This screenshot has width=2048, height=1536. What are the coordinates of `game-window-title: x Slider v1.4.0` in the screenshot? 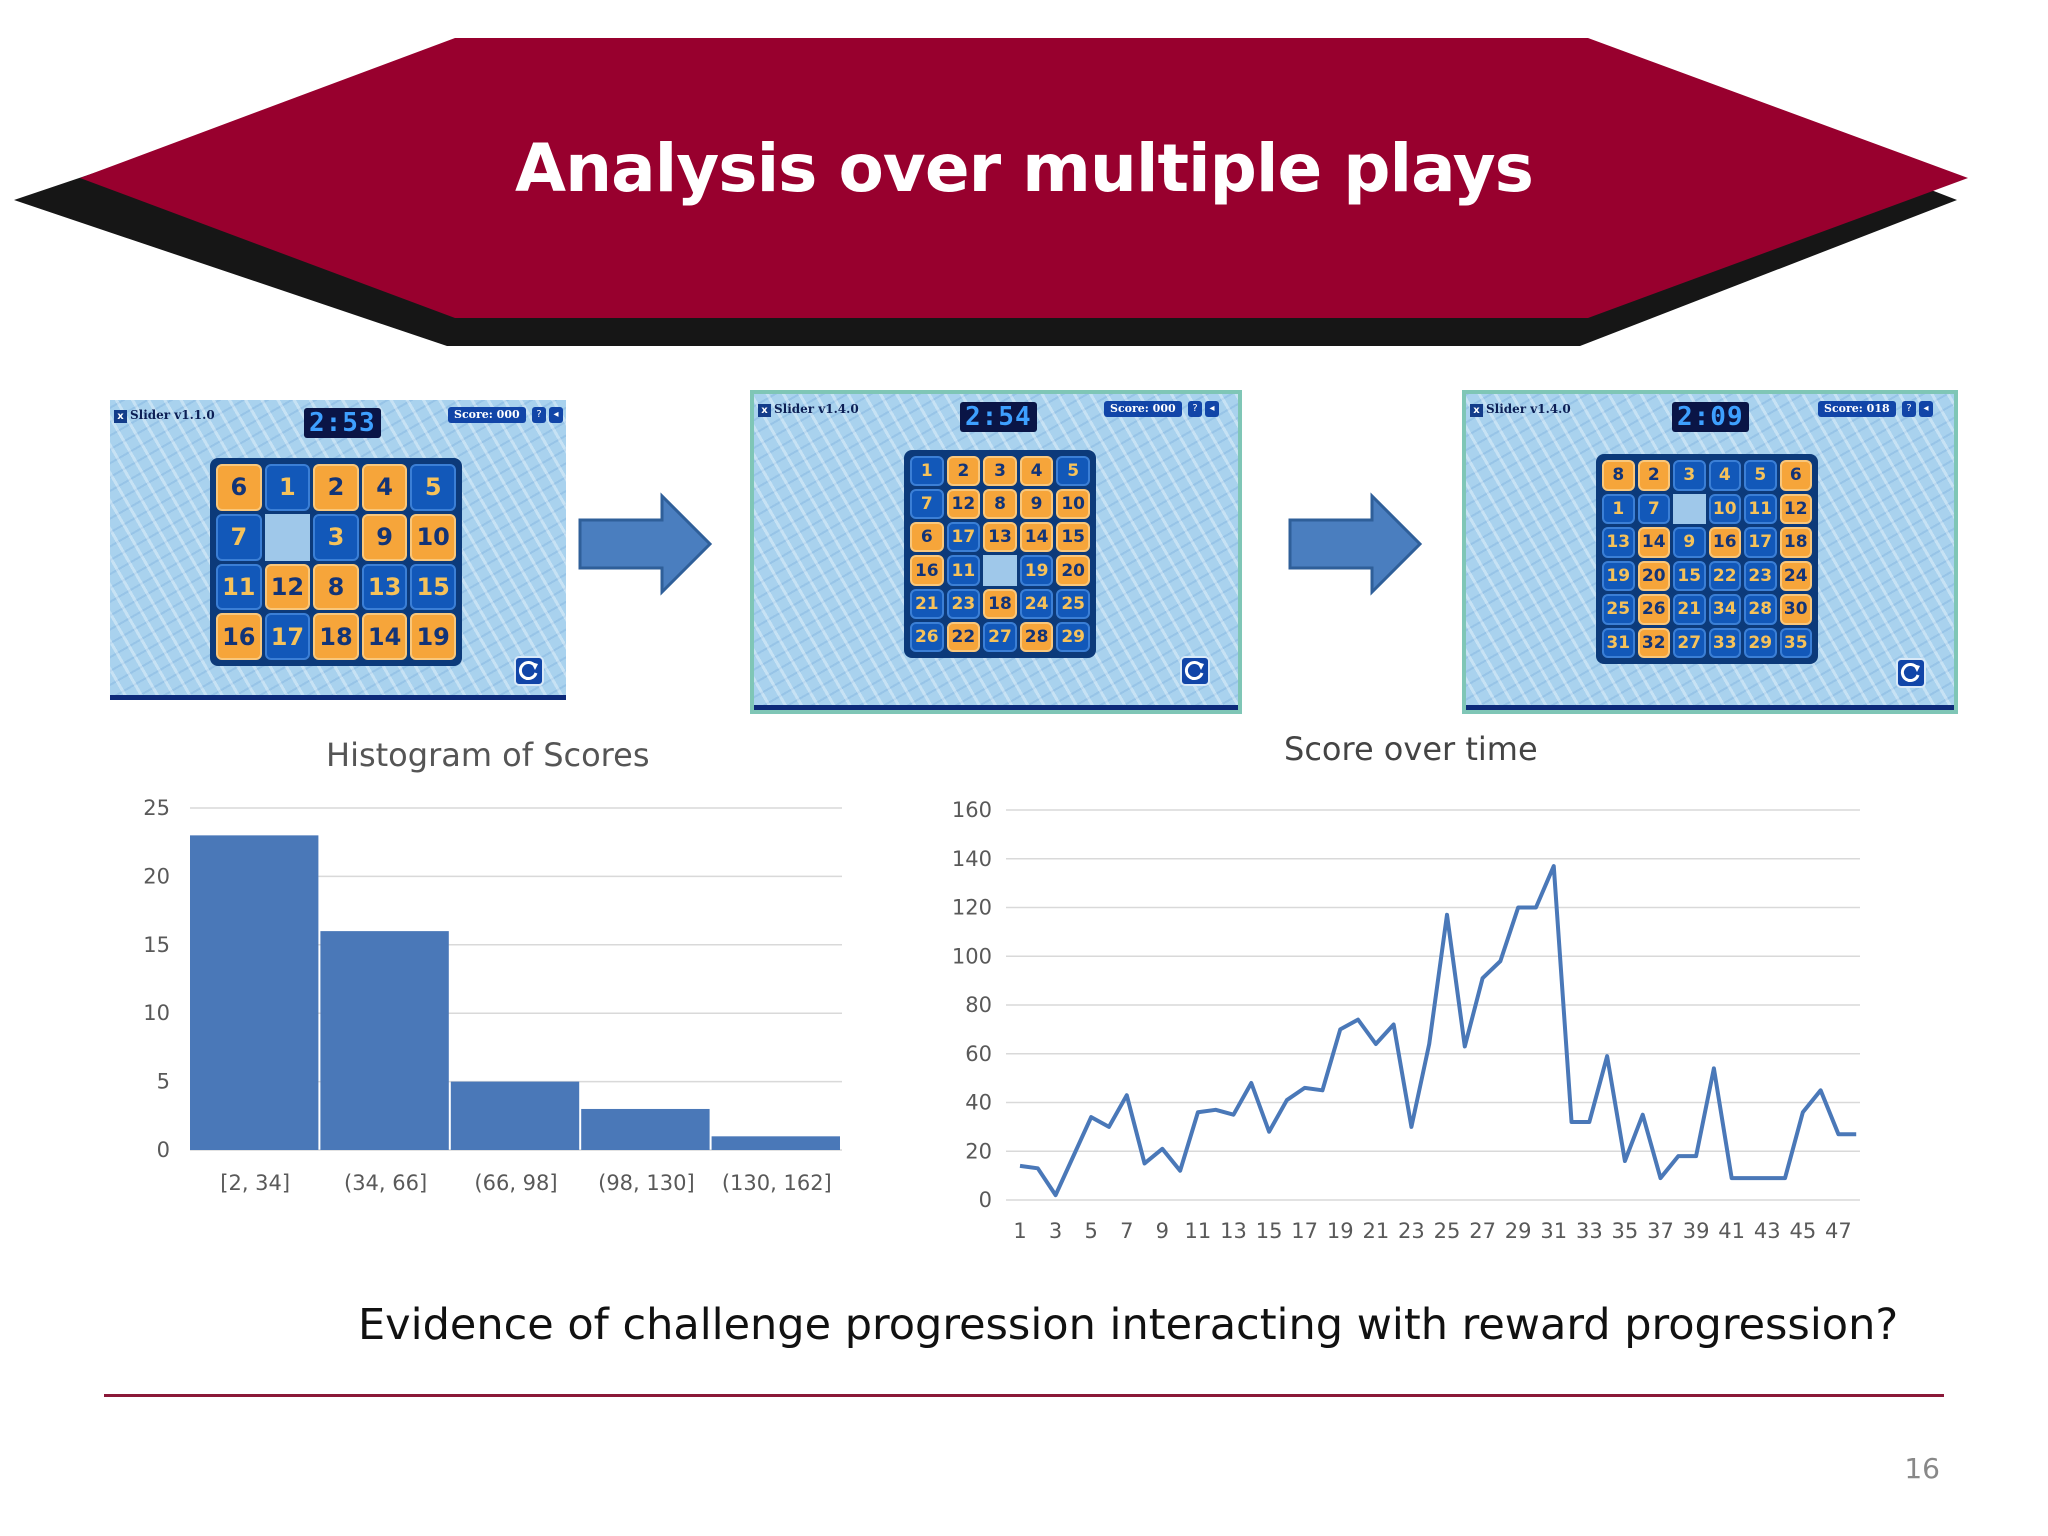 It's located at (1520, 409).